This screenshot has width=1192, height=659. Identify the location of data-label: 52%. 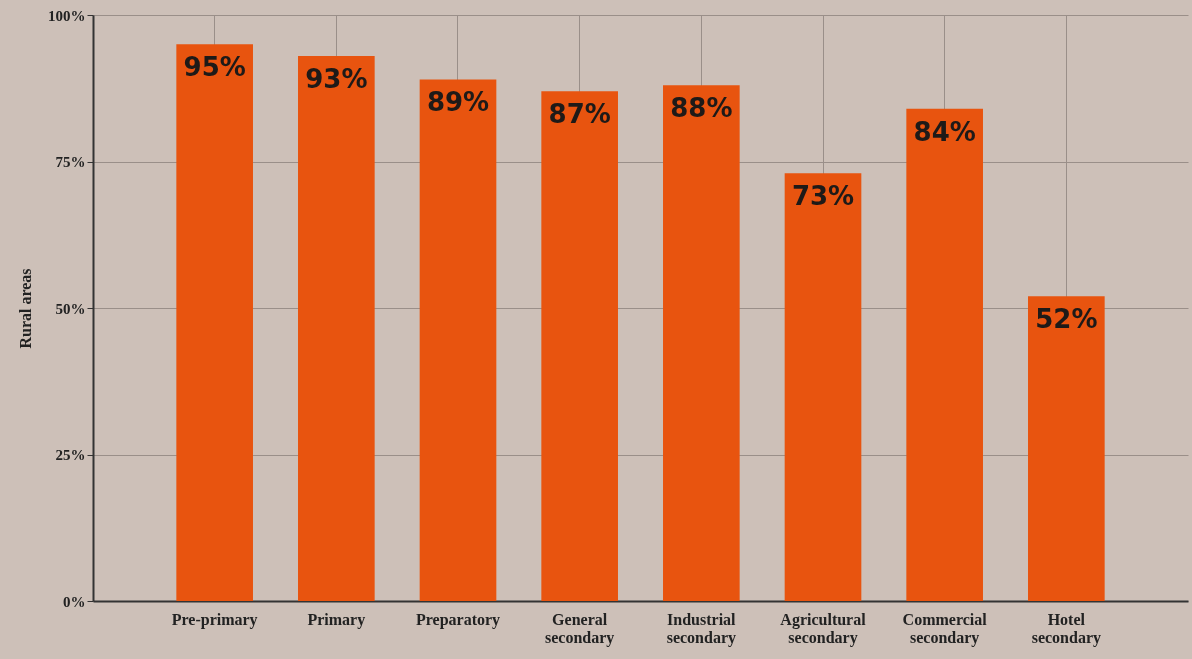
(1066, 319).